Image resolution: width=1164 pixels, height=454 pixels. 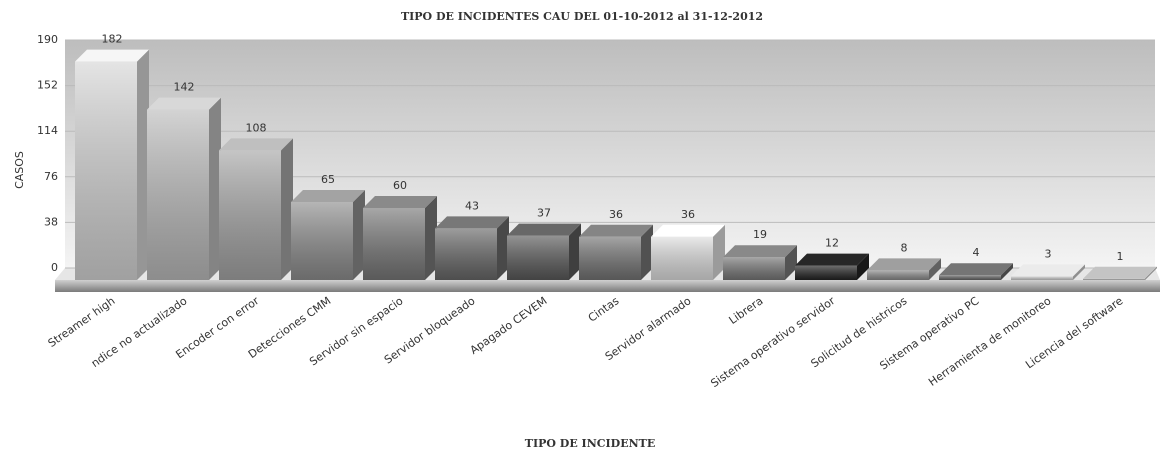 I want to click on data-label: 142, so click(x=184, y=87).